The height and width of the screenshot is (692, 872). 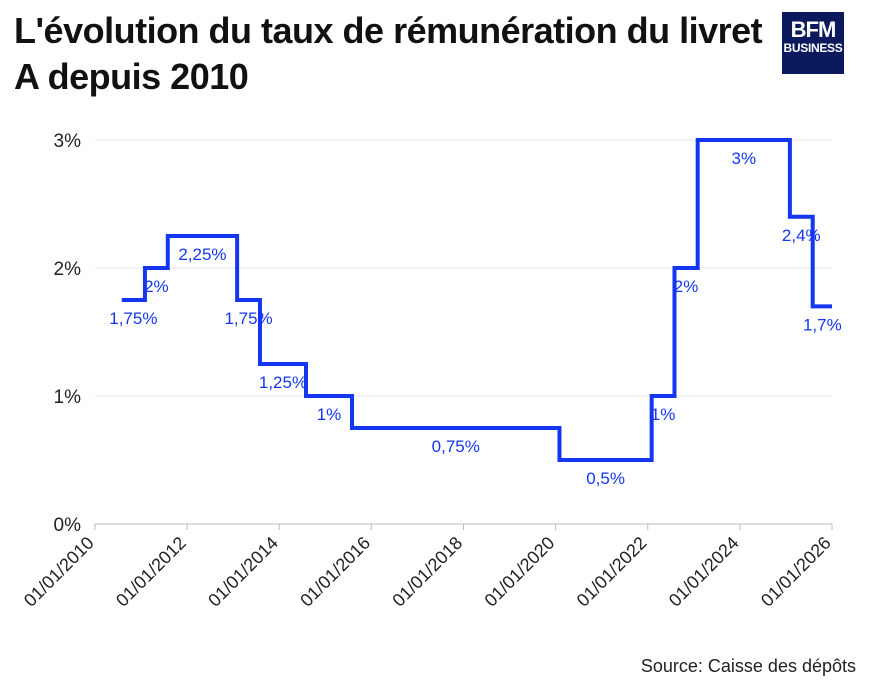 I want to click on data-label: 0,5%, so click(x=605, y=478).